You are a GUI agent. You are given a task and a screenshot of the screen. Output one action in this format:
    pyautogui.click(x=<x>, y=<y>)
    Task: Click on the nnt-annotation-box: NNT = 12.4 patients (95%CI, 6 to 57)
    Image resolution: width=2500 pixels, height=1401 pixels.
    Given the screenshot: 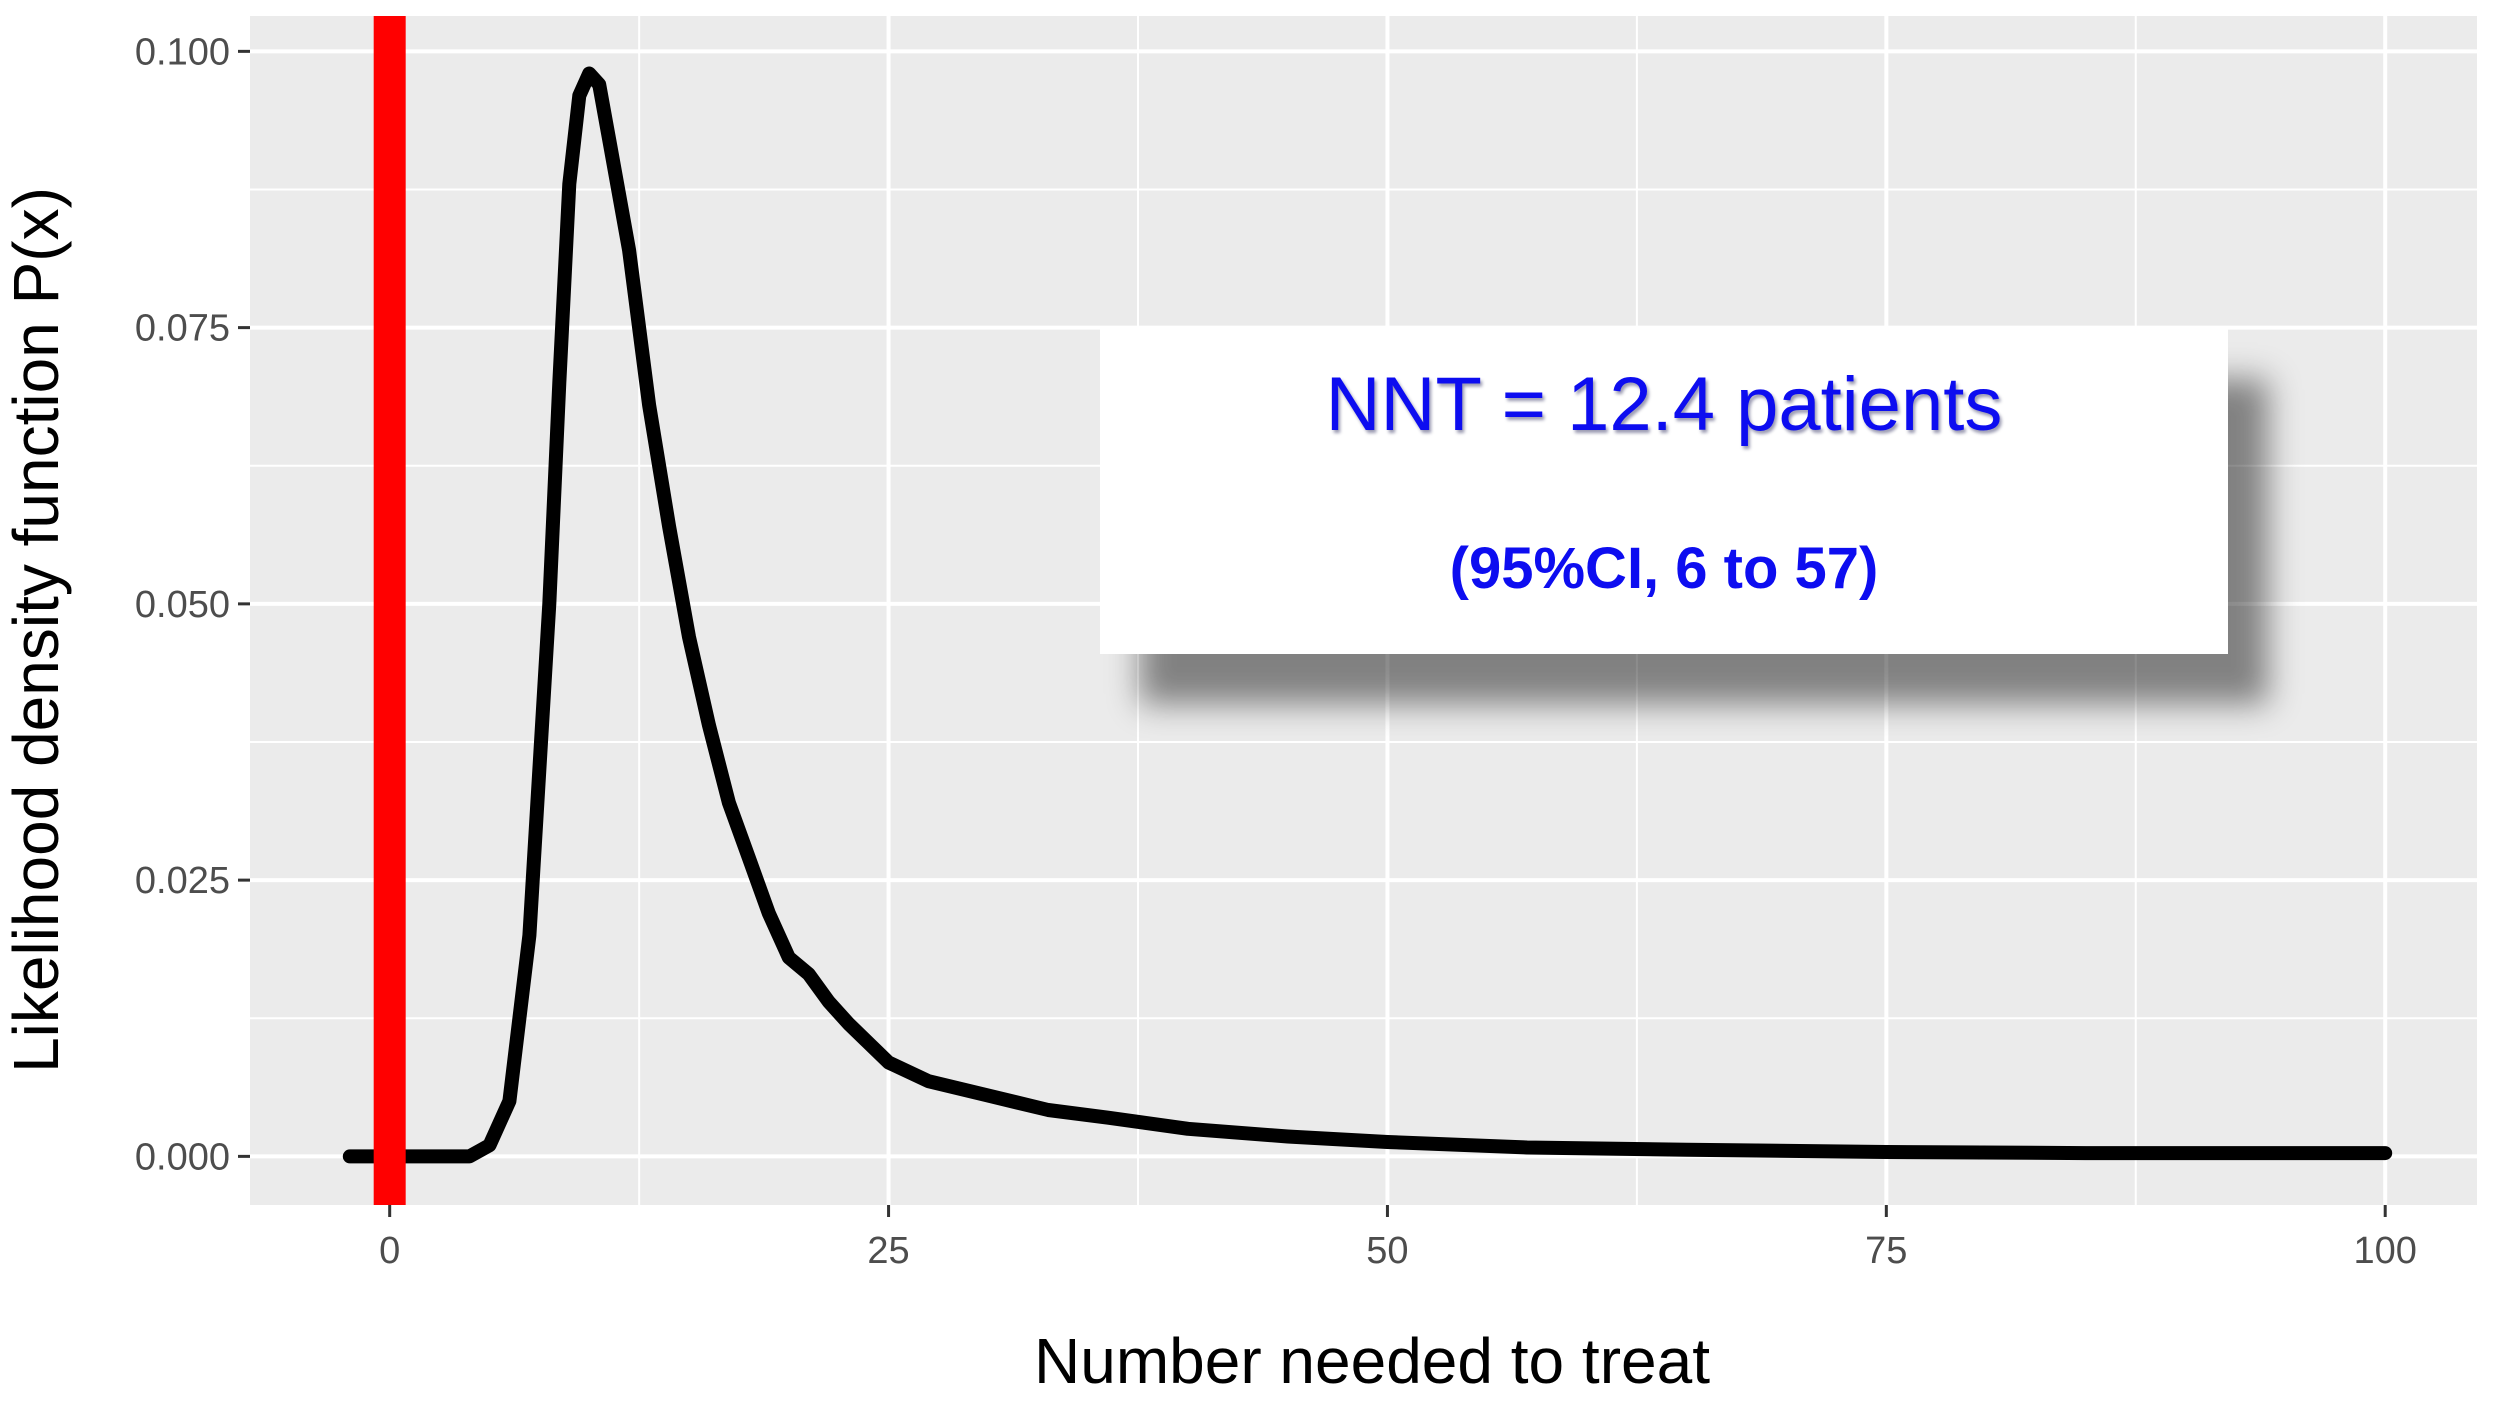 What is the action you would take?
    pyautogui.click(x=1664, y=491)
    